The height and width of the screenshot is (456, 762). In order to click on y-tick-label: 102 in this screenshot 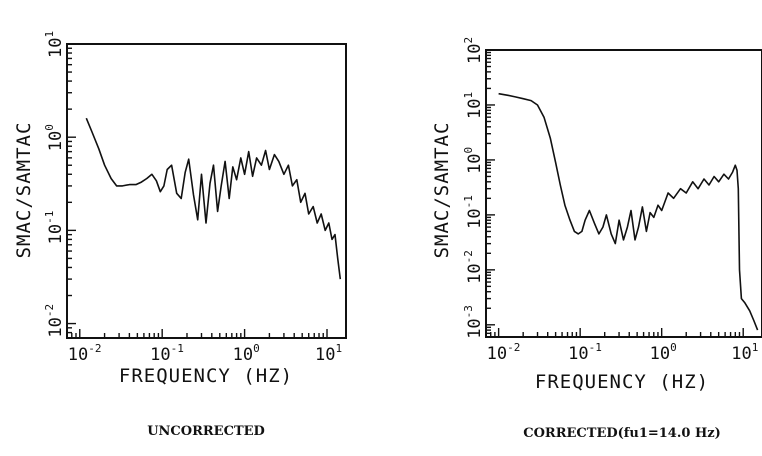, I will do `click(473, 50)`.